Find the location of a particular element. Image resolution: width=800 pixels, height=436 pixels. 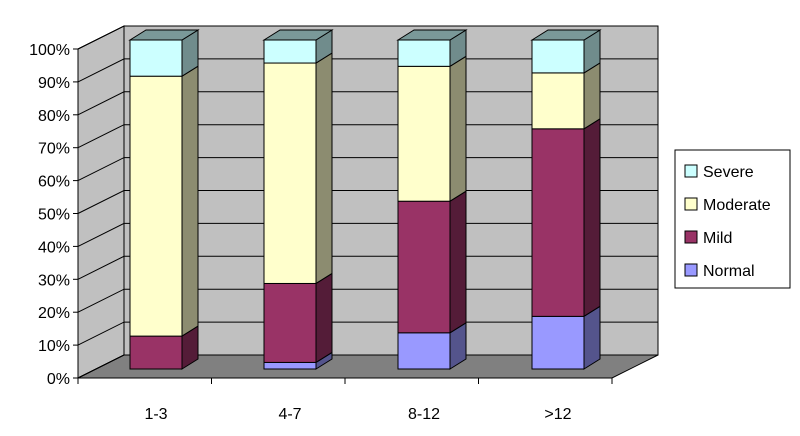

y-tick-label: 70% is located at coordinates (54, 149).